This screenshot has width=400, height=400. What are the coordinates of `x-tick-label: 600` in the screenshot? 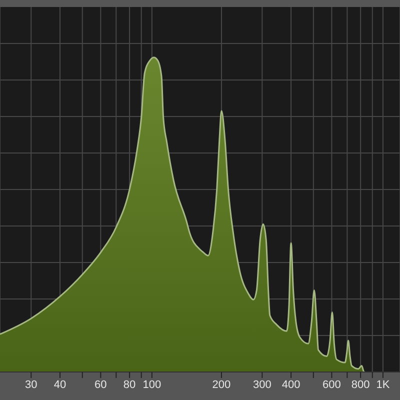 It's located at (331, 384).